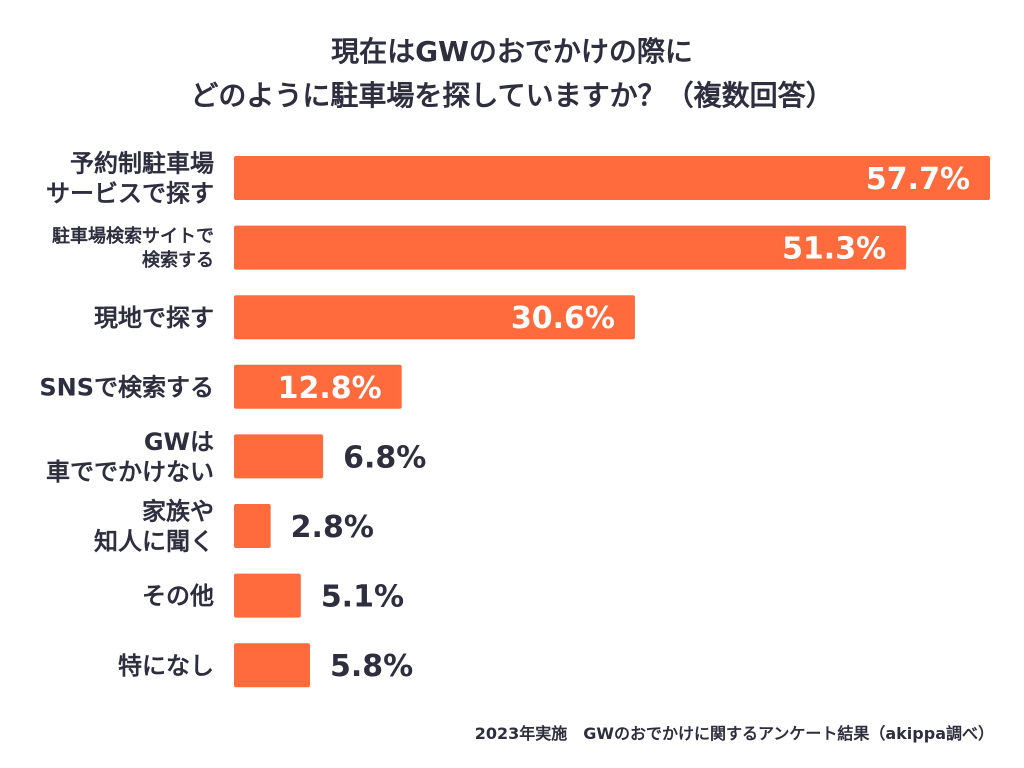 This screenshot has height=768, width=1024. Describe the element at coordinates (563, 318) in the screenshot. I see `value-label-2: 30.6%` at that location.